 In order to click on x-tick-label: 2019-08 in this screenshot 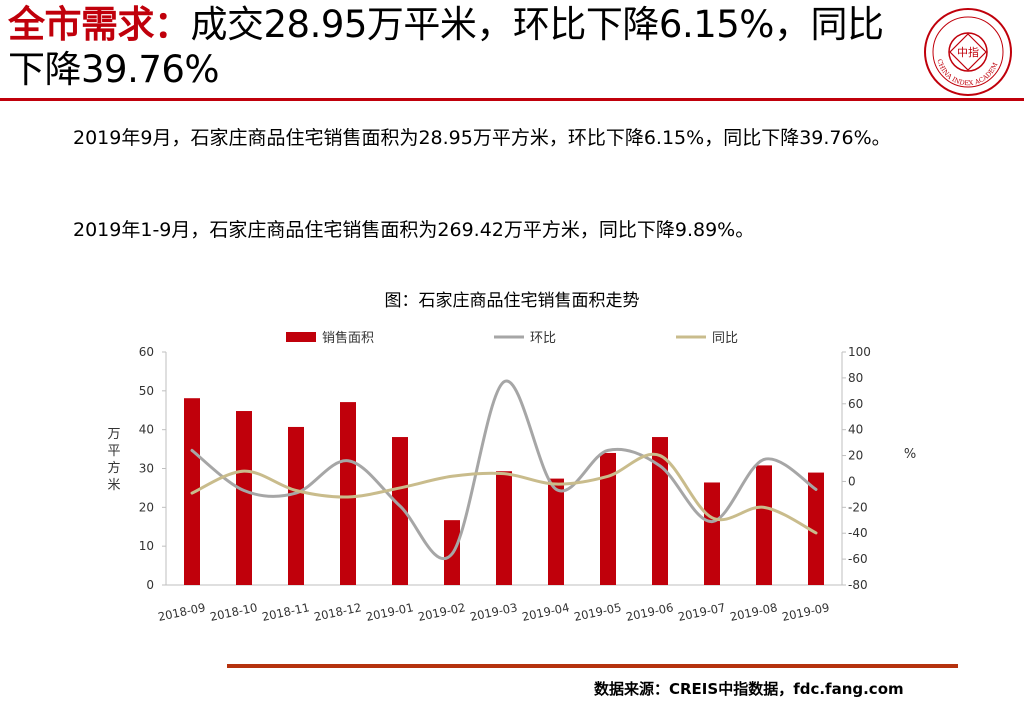, I will do `click(754, 612)`.